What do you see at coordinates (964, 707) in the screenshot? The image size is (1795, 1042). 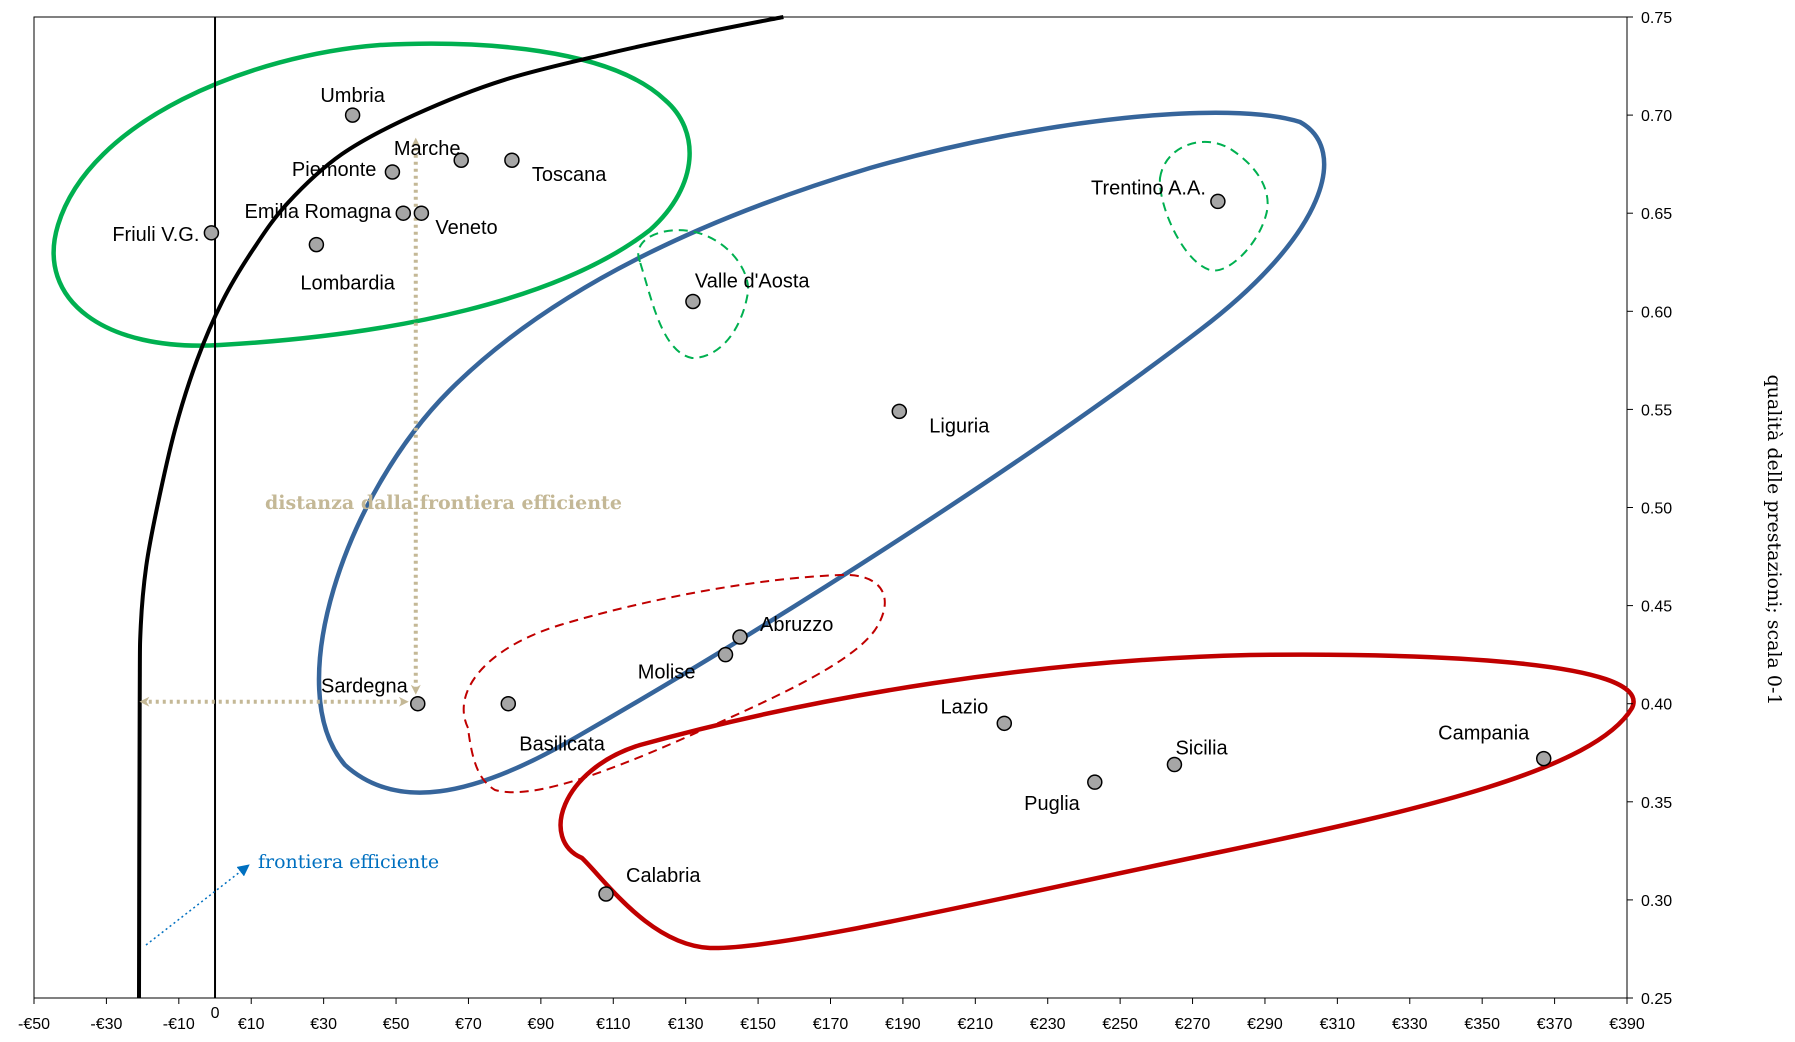 I see `point-label: Lazio` at bounding box center [964, 707].